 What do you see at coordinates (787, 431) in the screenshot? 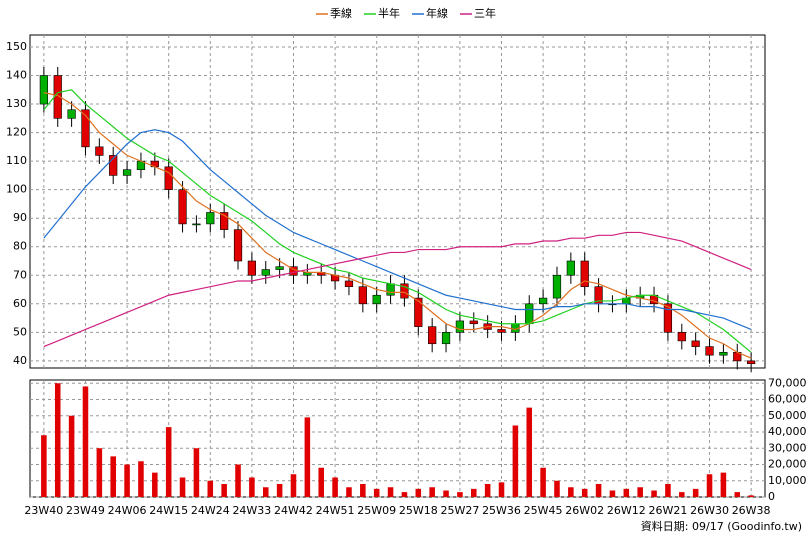
I see `y2-tick-label: 40,000` at bounding box center [787, 431].